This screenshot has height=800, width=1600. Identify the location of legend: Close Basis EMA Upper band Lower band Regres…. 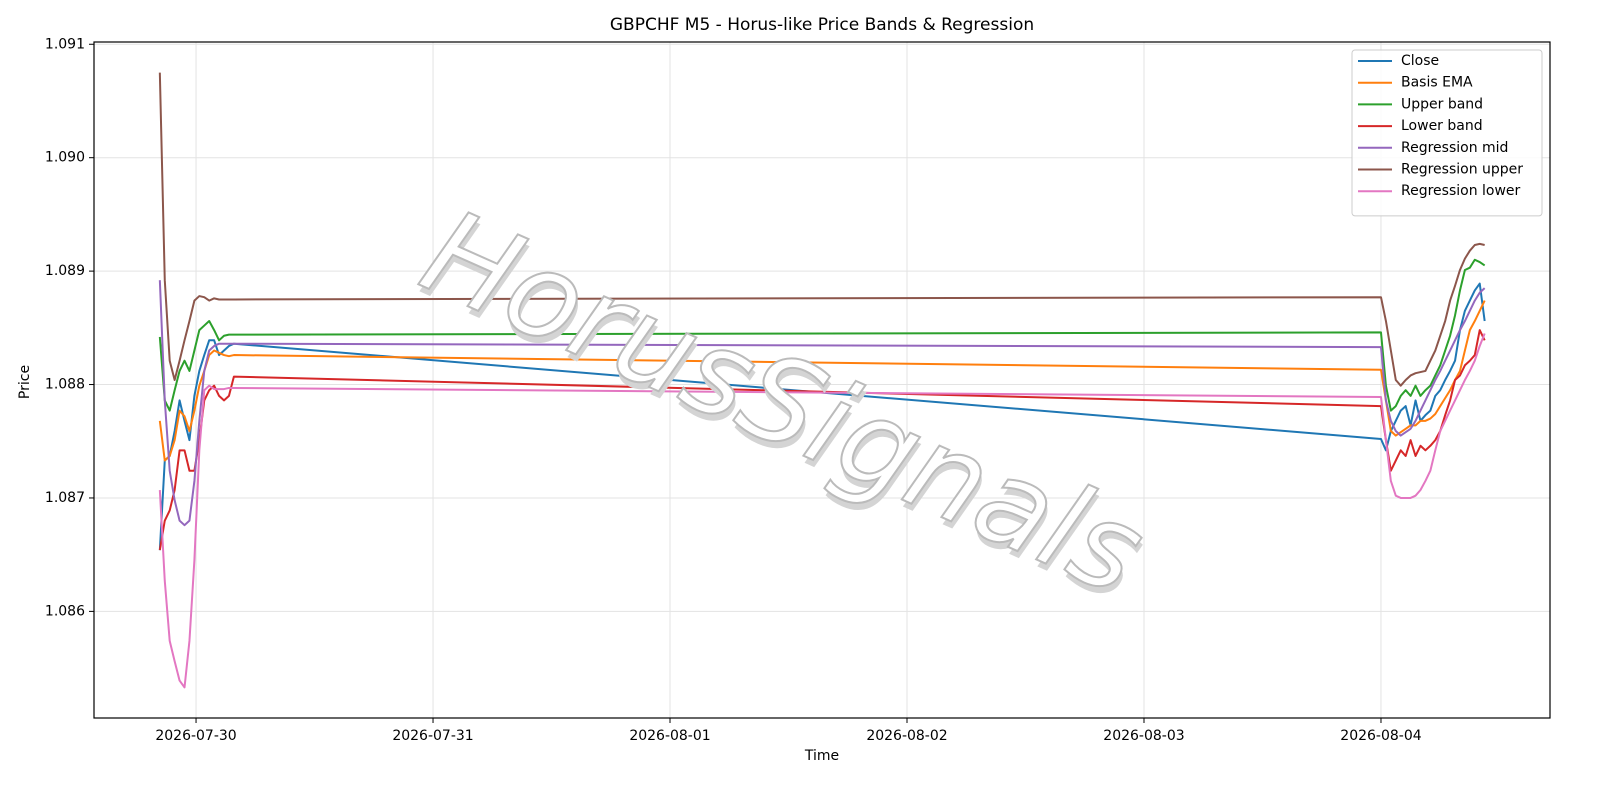
(1447, 133).